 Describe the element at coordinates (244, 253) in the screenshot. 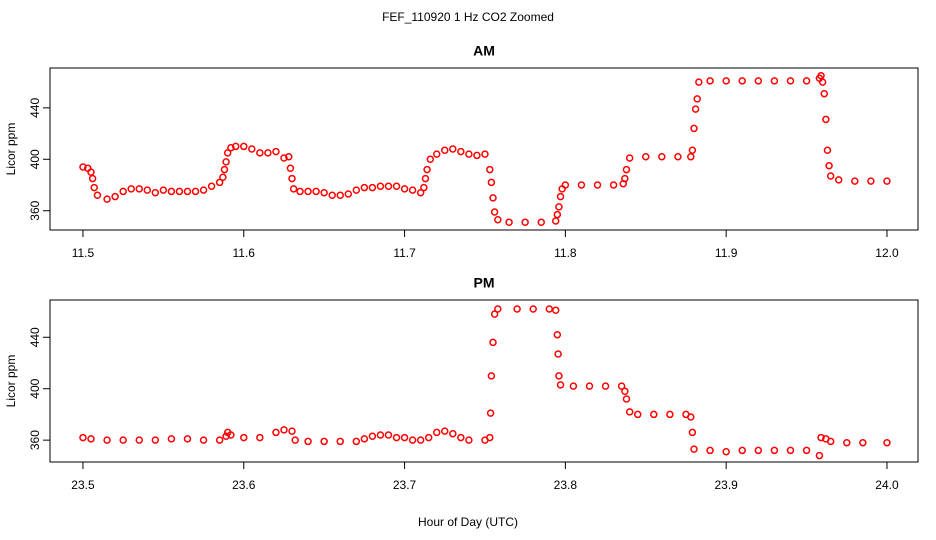

I see `x-tick-label: 11.6` at that location.